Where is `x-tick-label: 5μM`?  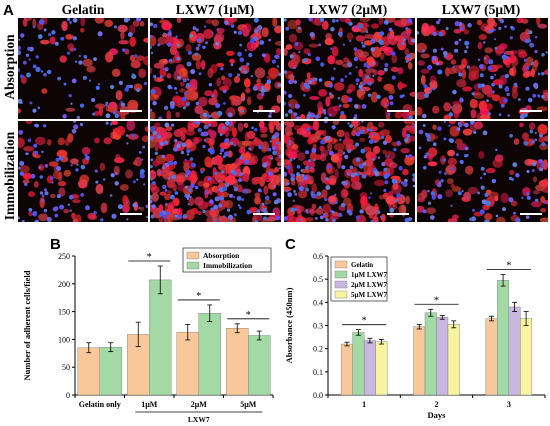 x-tick-label: 5μM is located at coordinates (248, 404).